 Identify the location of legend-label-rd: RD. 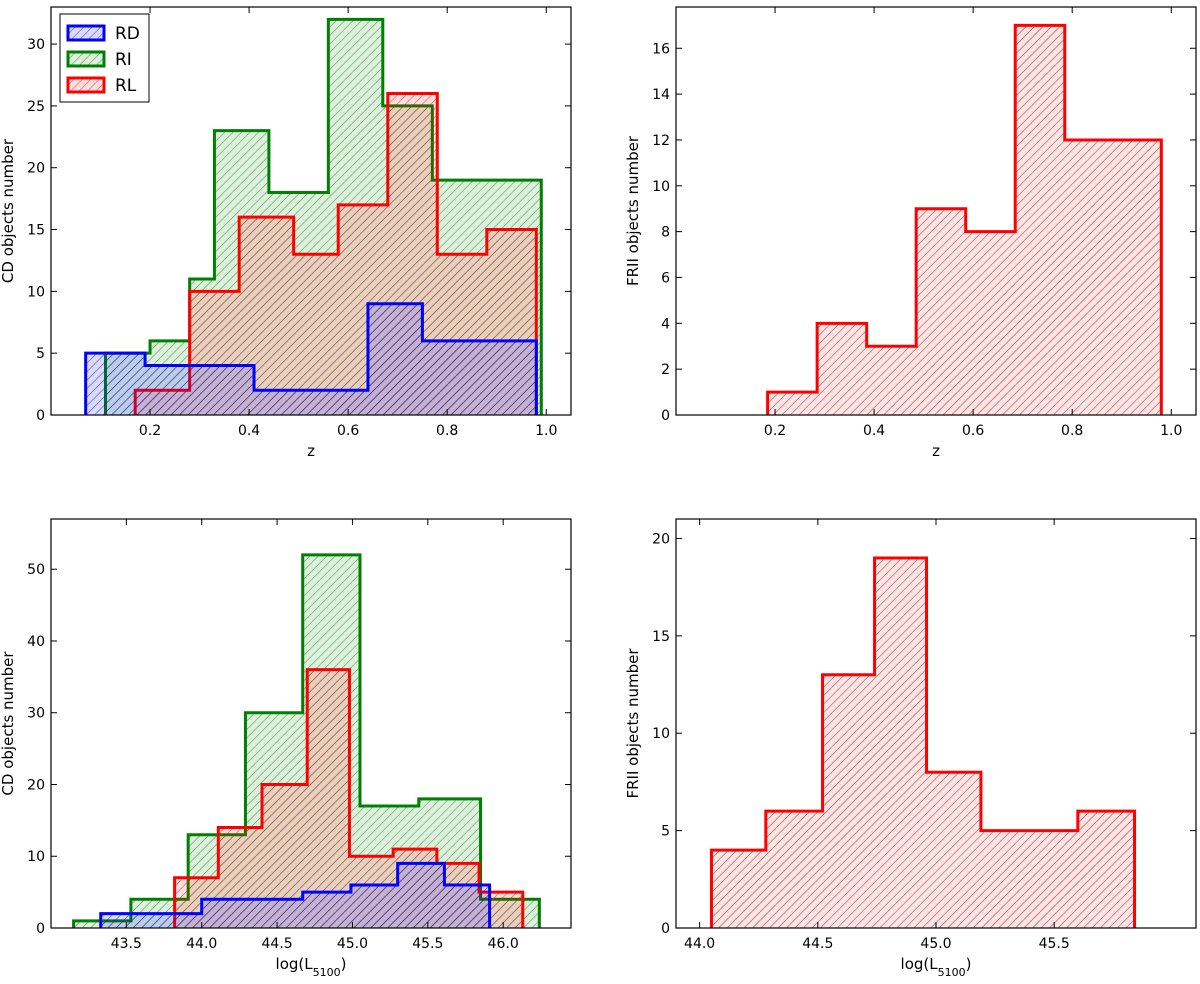
(127, 34).